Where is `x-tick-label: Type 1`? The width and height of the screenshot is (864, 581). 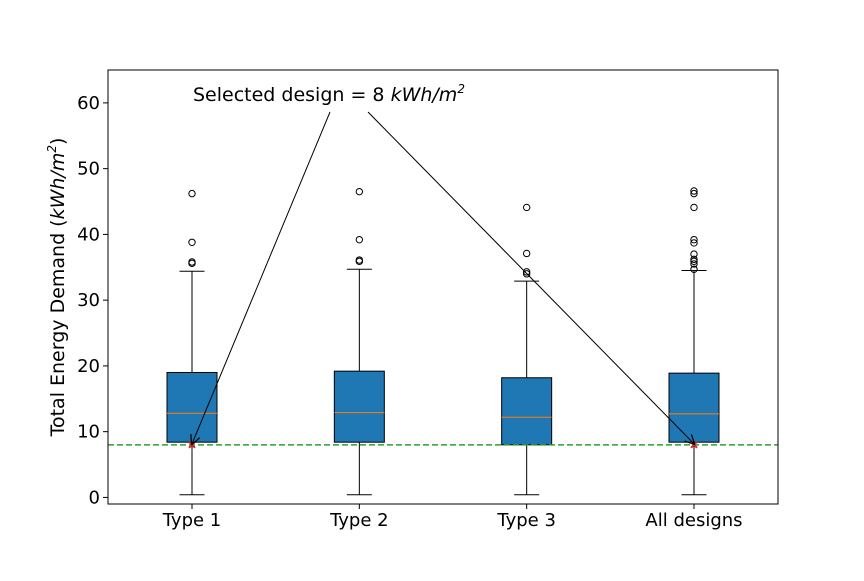 x-tick-label: Type 1 is located at coordinates (192, 520).